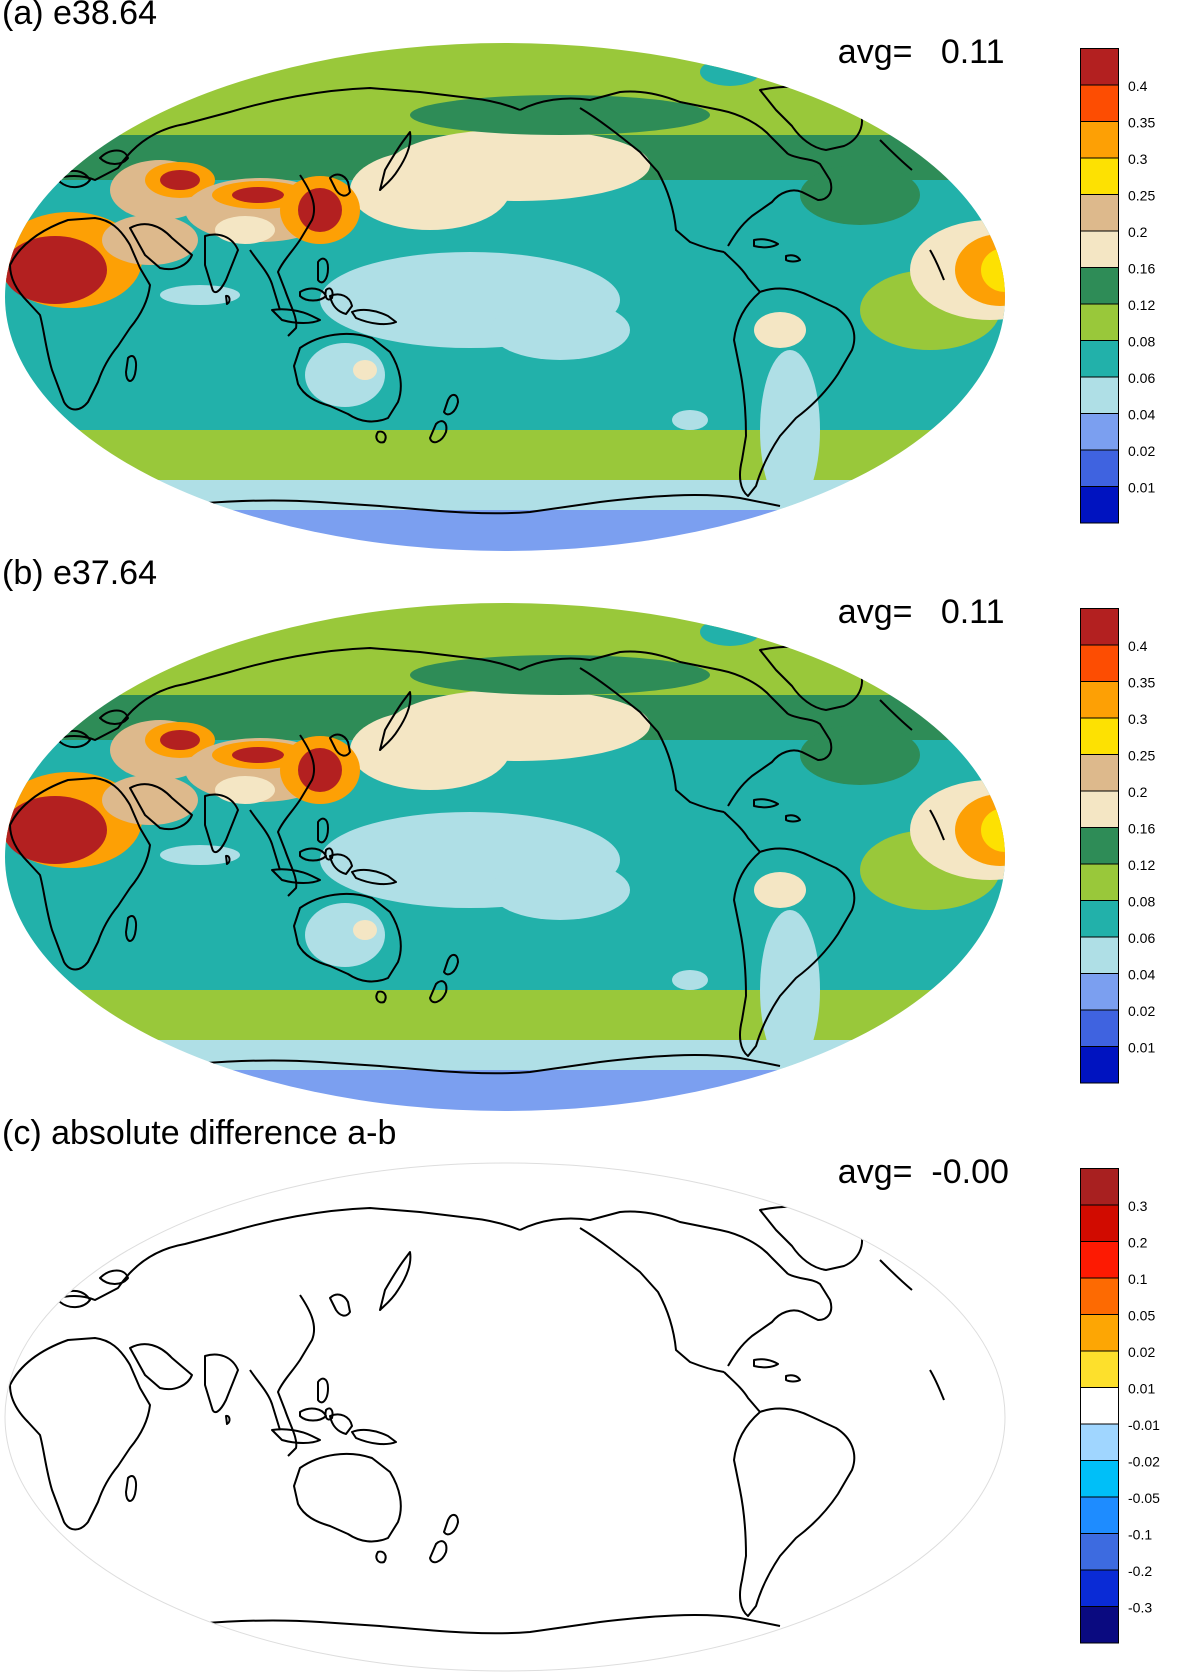 This screenshot has width=1194, height=1680. What do you see at coordinates (875, 52) in the screenshot?
I see `panel-a-avg-label: avg=` at bounding box center [875, 52].